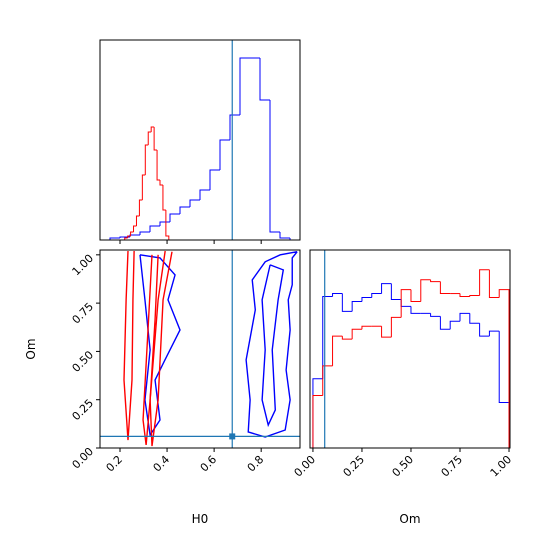 This screenshot has height=550, width=550. I want to click on y-axis-label: Om, so click(31, 348).